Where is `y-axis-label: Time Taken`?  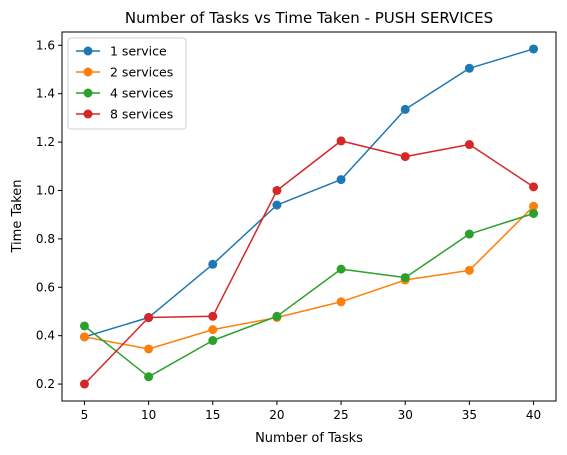 y-axis-label: Time Taken is located at coordinates (17, 216).